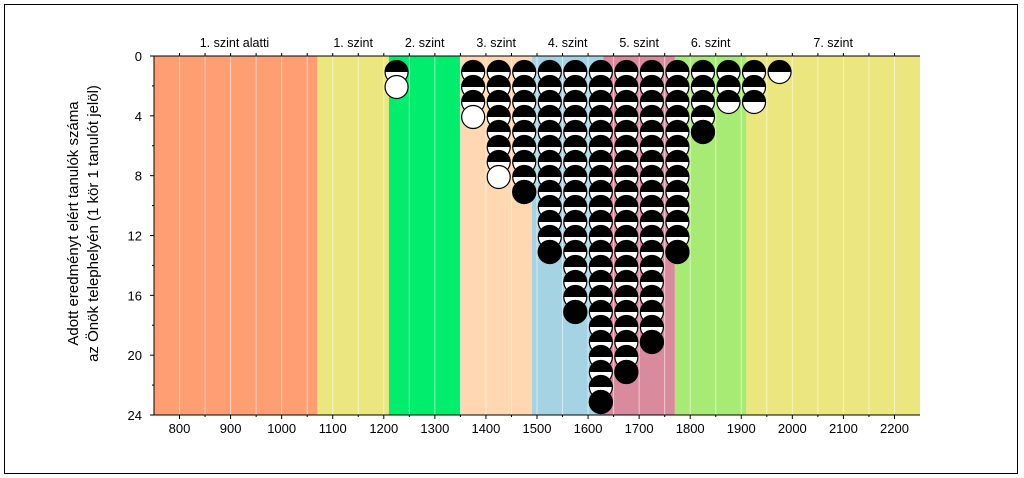 The image size is (1024, 478). What do you see at coordinates (711, 43) in the screenshot?
I see `band-label-6: 6. szint` at bounding box center [711, 43].